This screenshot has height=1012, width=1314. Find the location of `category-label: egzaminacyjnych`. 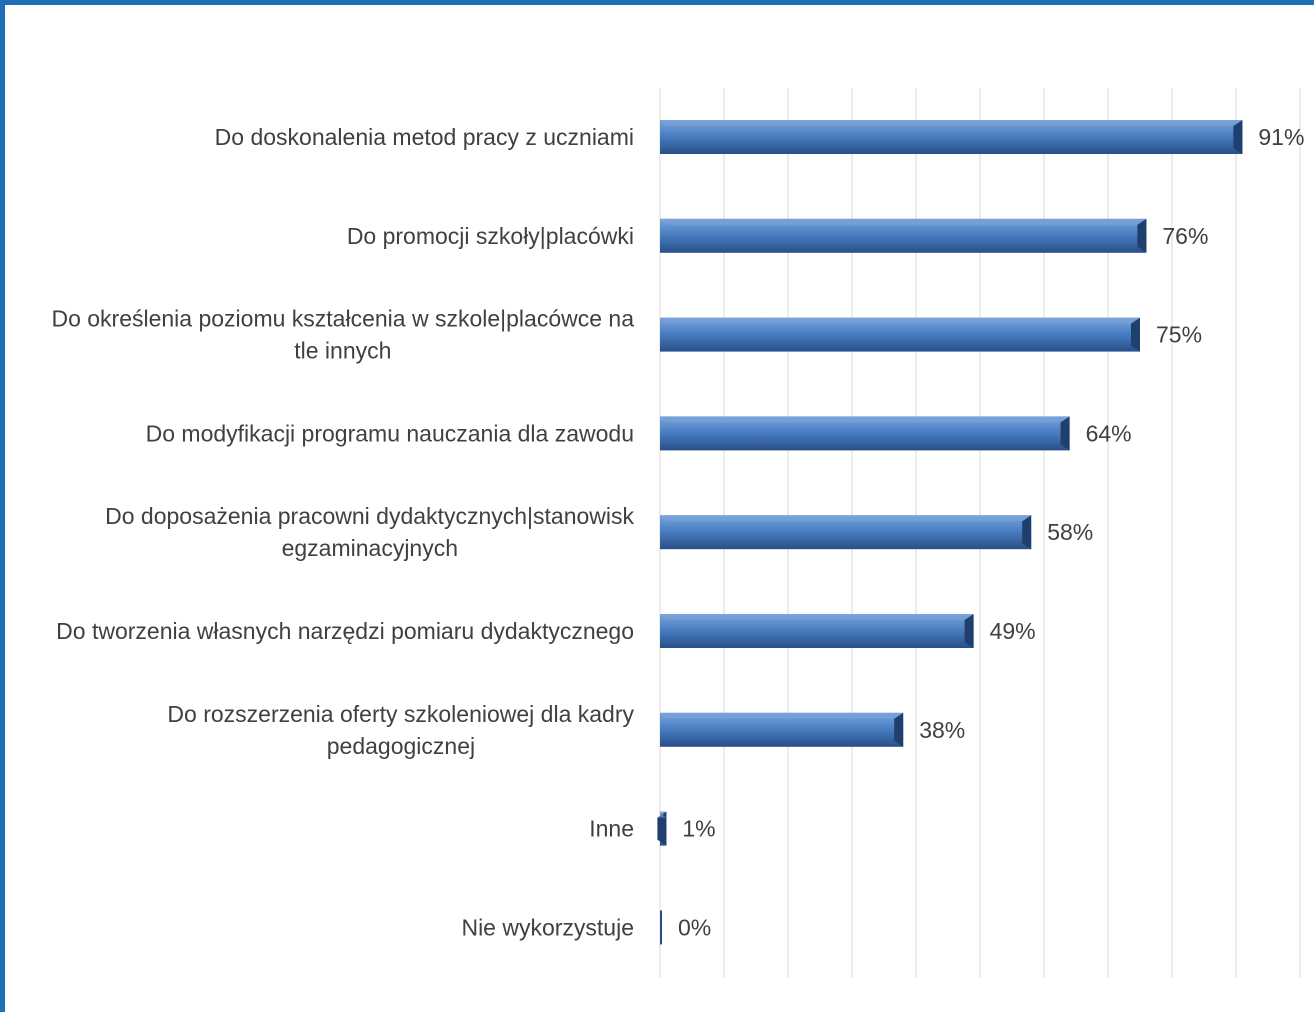

category-label: egzaminacyjnych is located at coordinates (370, 548).